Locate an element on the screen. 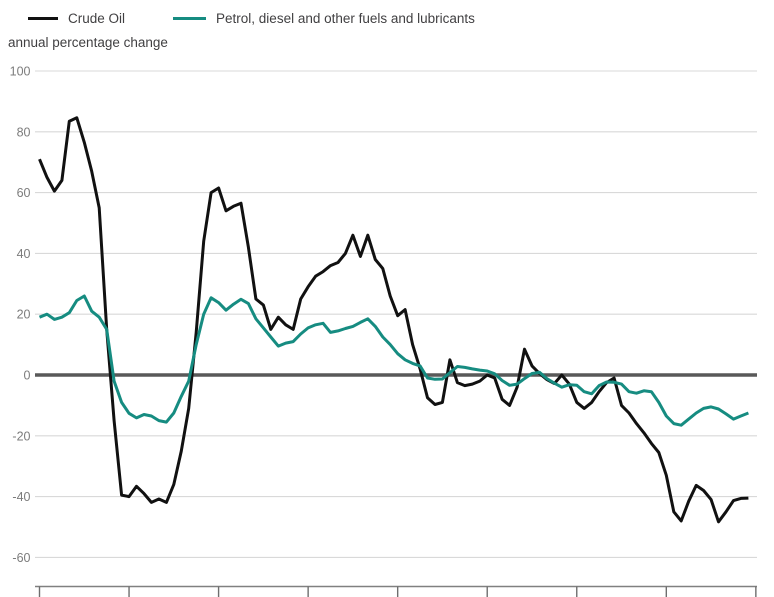 The height and width of the screenshot is (597, 774). legend-label-crude-oil: Crude Oil is located at coordinates (97, 18).